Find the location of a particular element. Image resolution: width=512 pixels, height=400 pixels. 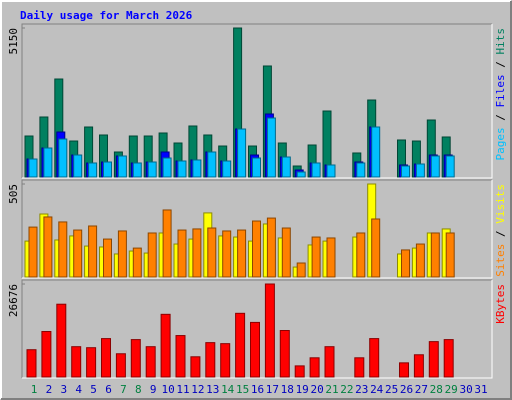

legend-entry: KBytes is located at coordinates (500, 304).